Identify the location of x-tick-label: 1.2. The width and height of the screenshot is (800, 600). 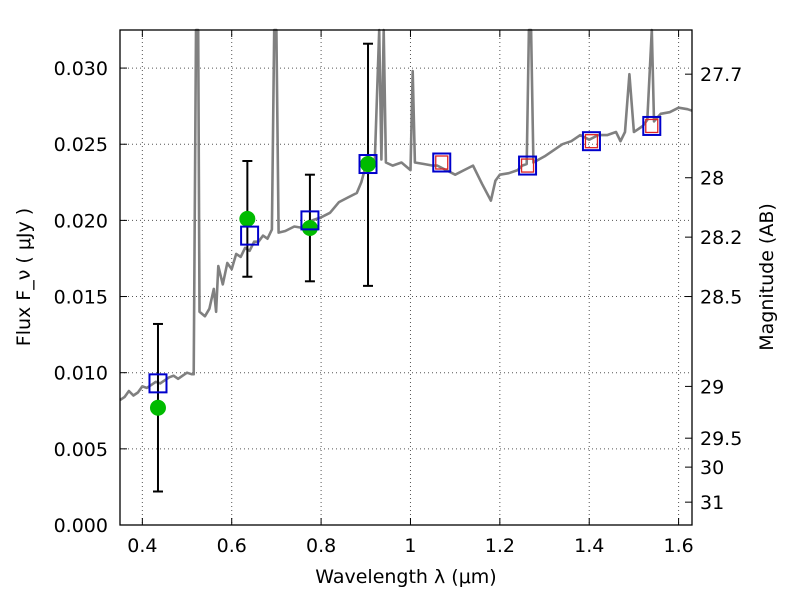
(500, 546).